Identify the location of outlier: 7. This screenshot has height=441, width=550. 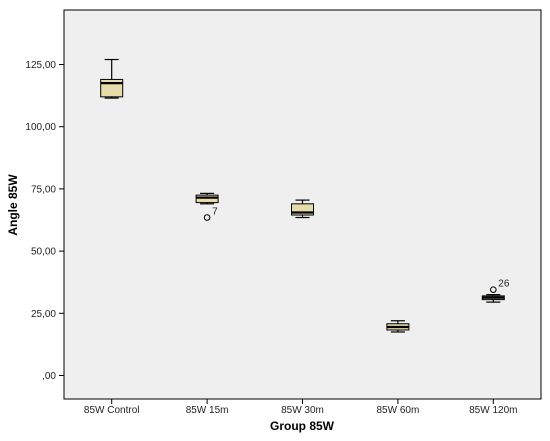
(210, 214).